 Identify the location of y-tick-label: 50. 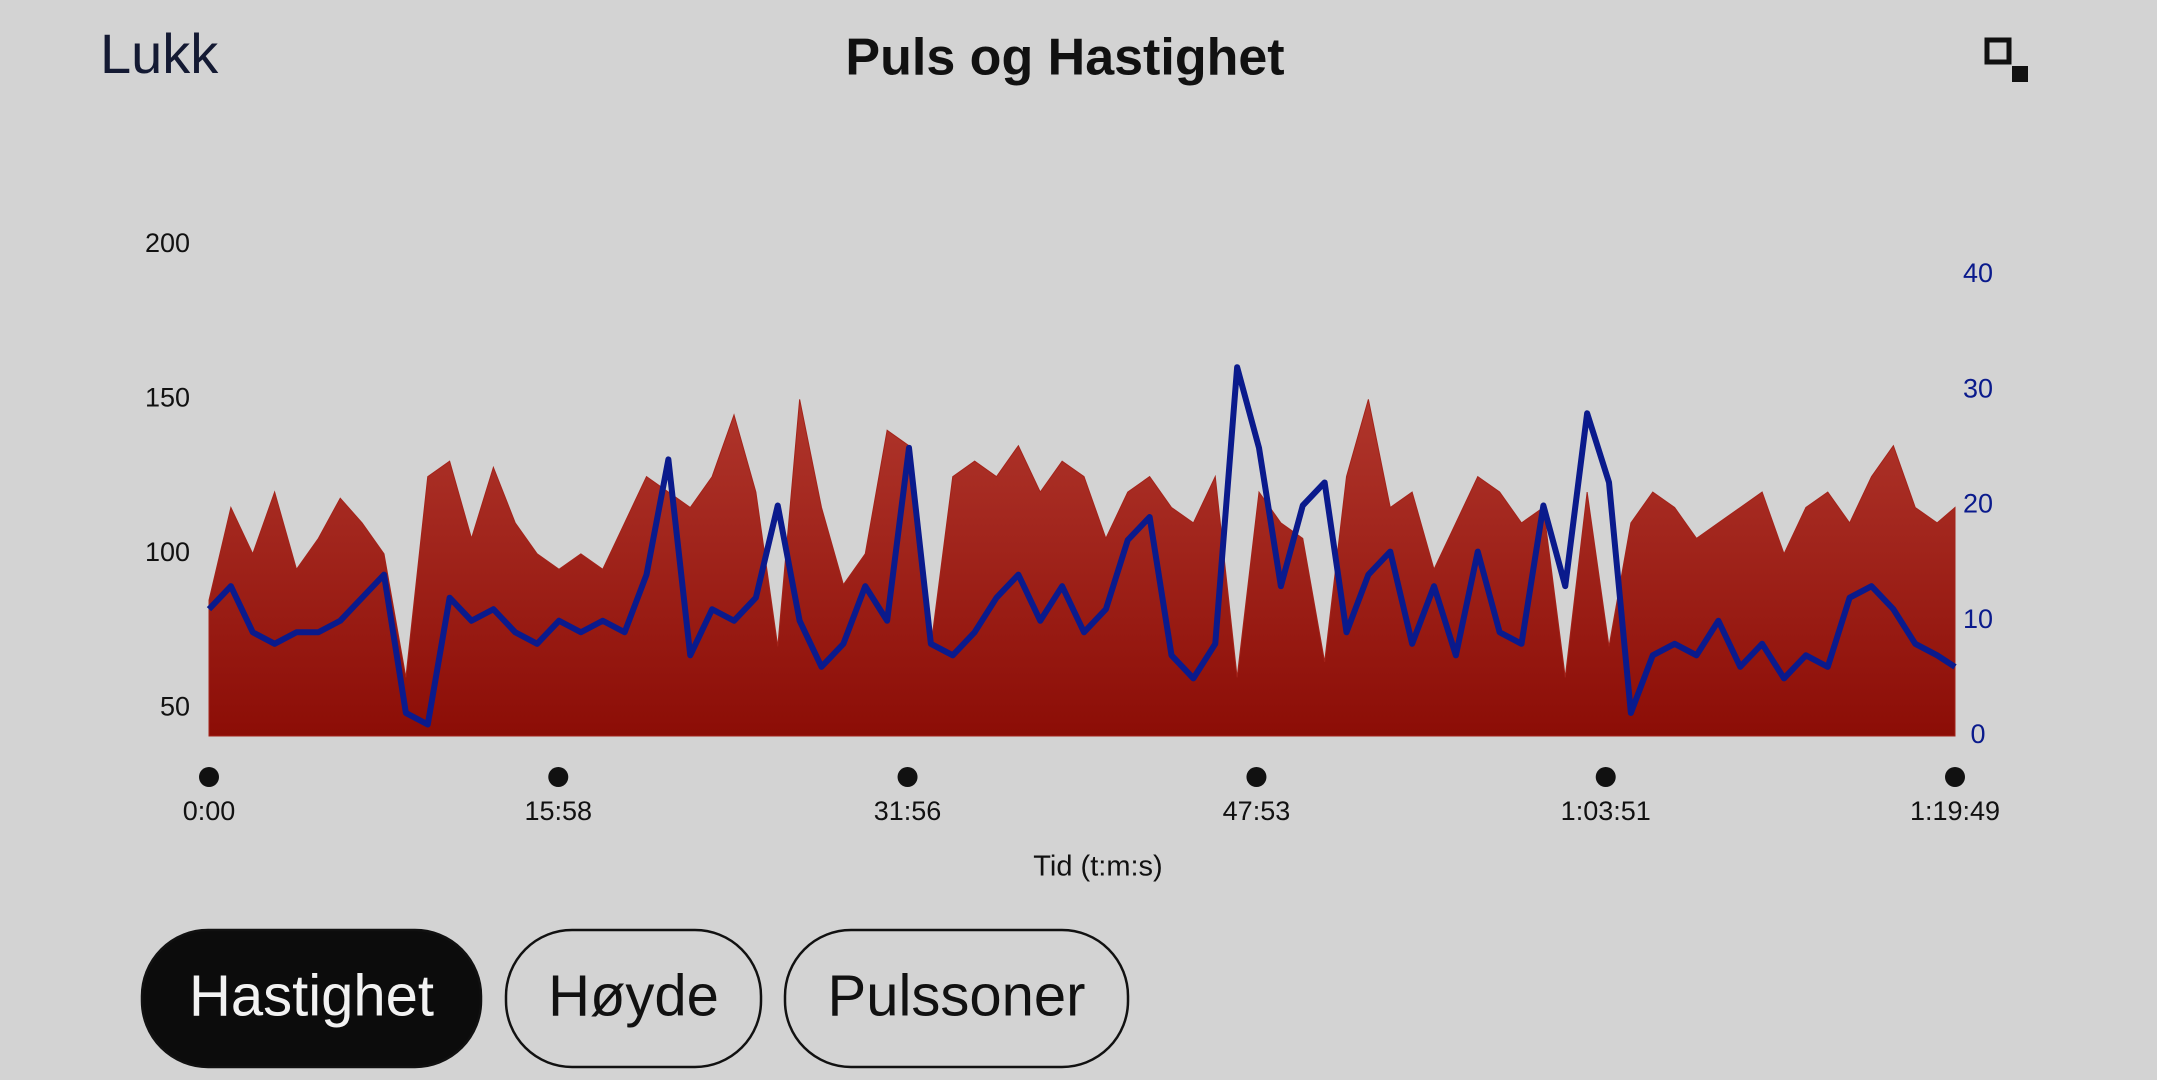
(175, 706).